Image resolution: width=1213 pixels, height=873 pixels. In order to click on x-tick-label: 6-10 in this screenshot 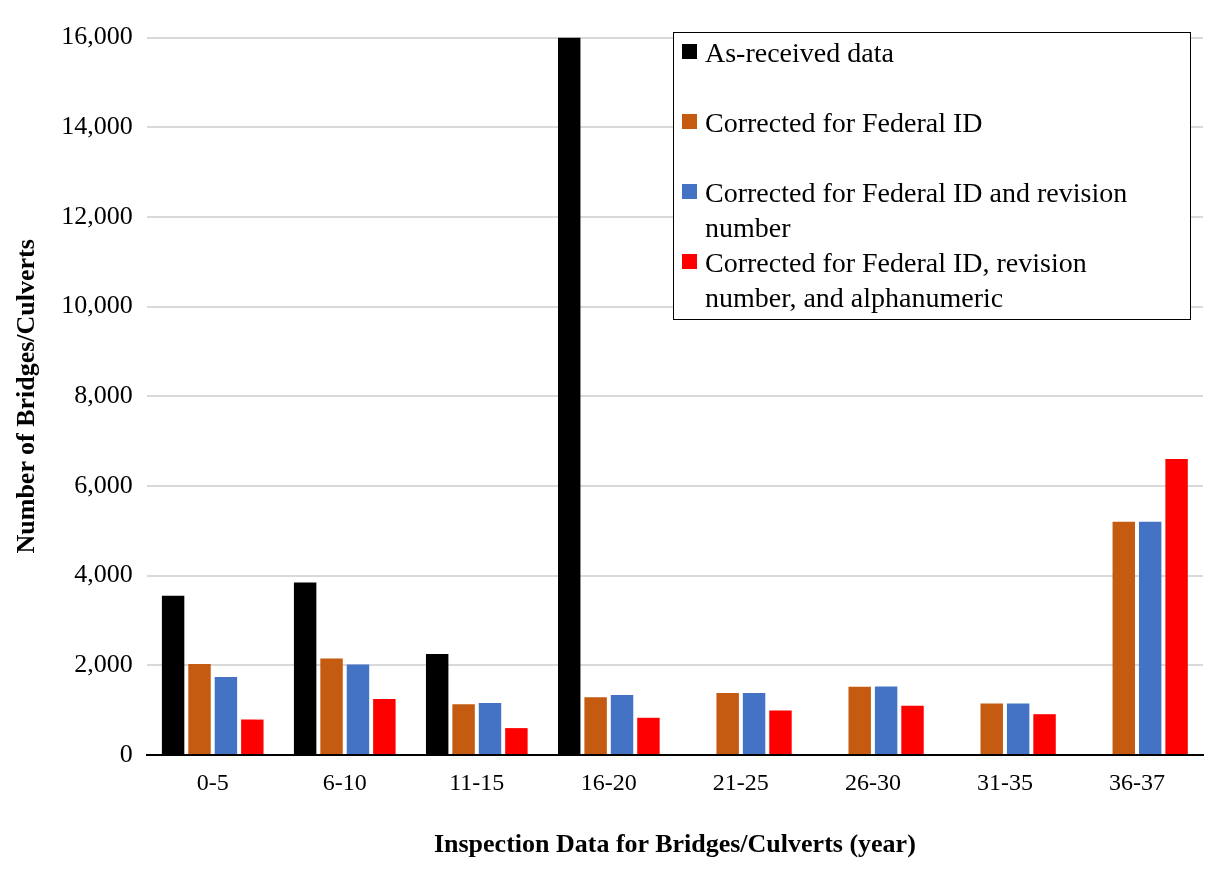, I will do `click(344, 781)`.